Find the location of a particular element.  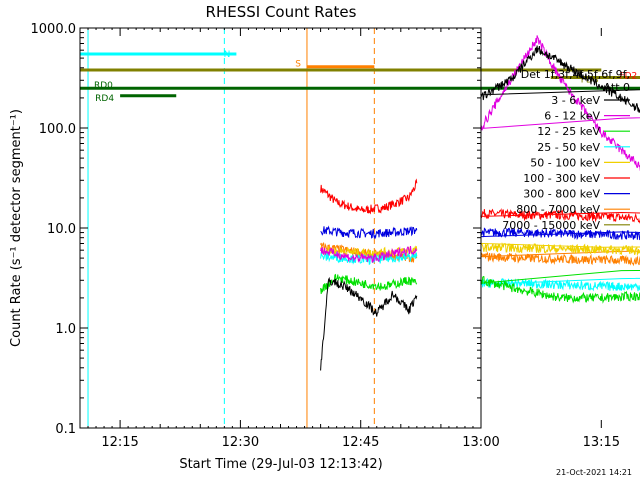

legend-label: 800 - 7000 keV is located at coordinates (558, 209).